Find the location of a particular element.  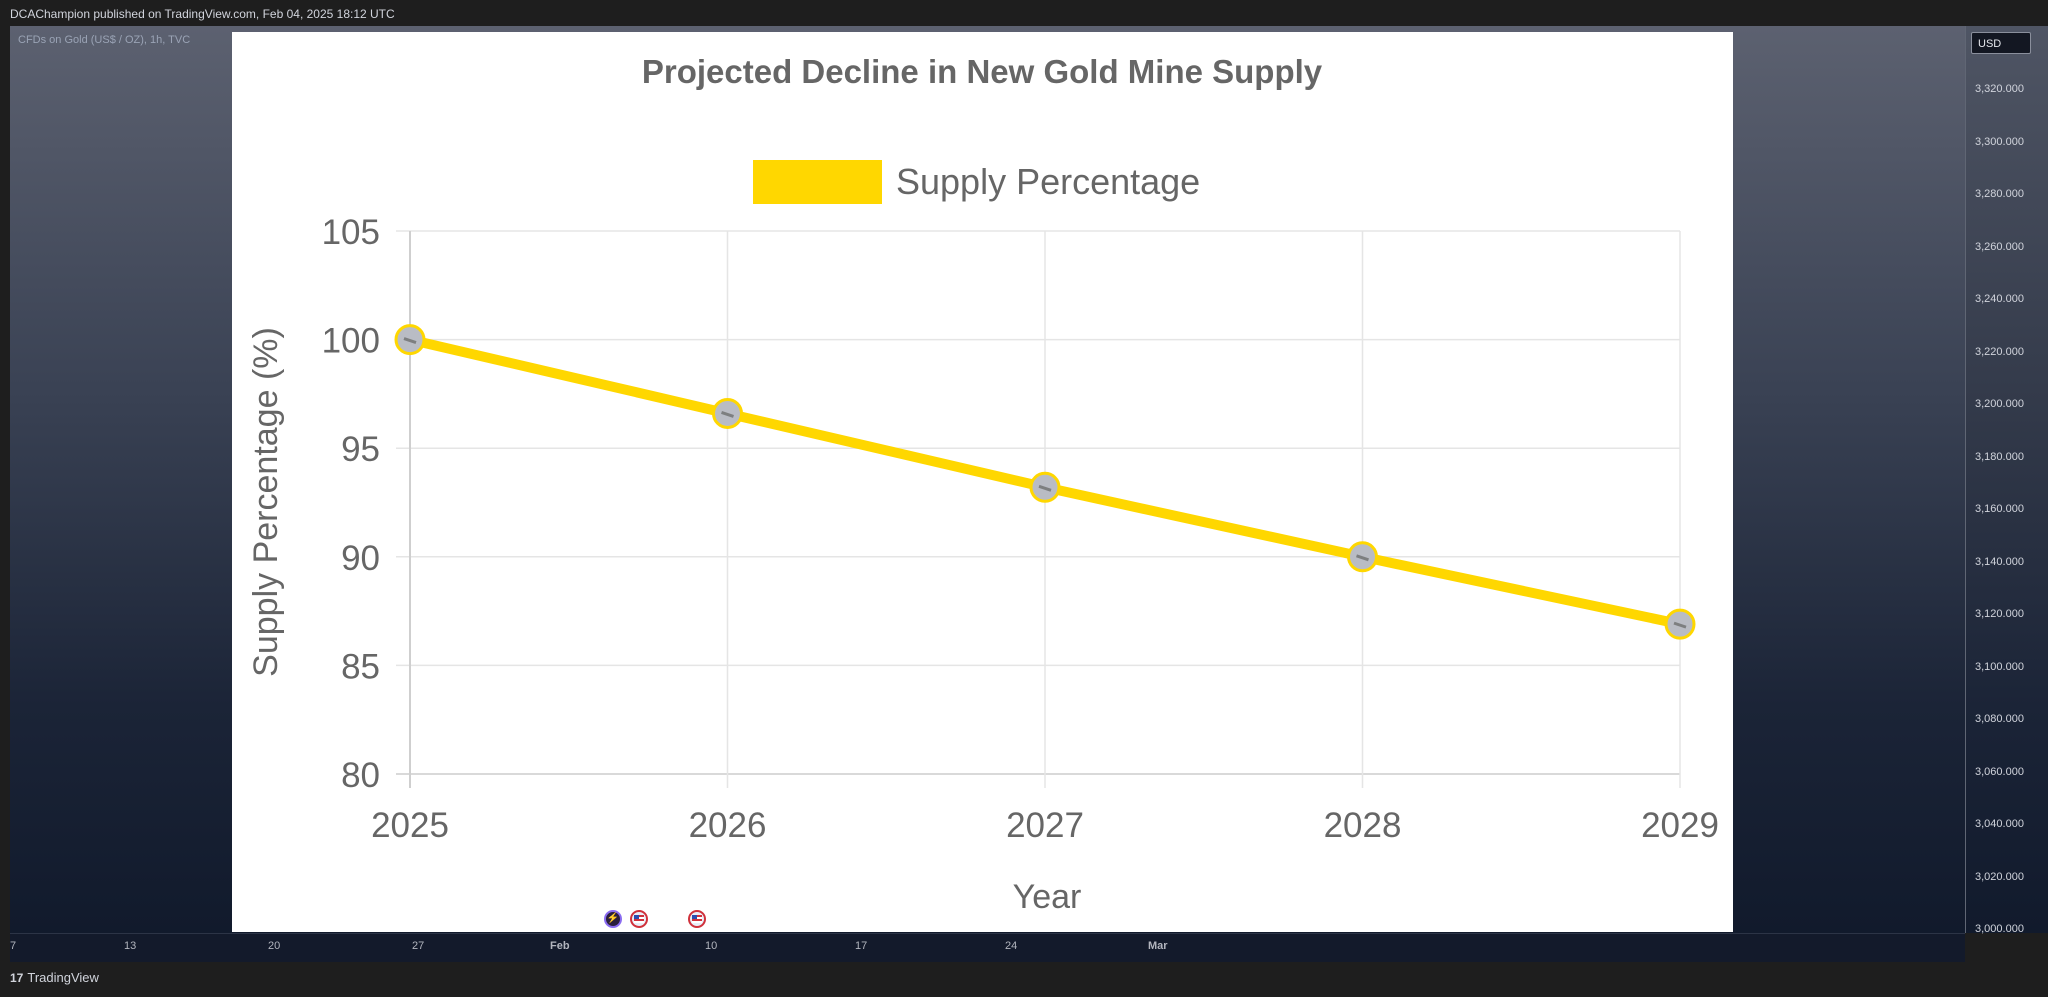

y-tick-label: 95 is located at coordinates (360, 449).